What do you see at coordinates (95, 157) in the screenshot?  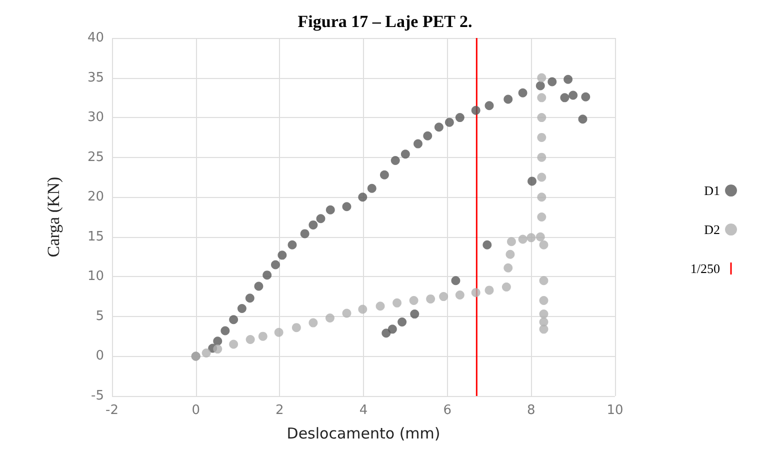 I see `y-tick-label: 25` at bounding box center [95, 157].